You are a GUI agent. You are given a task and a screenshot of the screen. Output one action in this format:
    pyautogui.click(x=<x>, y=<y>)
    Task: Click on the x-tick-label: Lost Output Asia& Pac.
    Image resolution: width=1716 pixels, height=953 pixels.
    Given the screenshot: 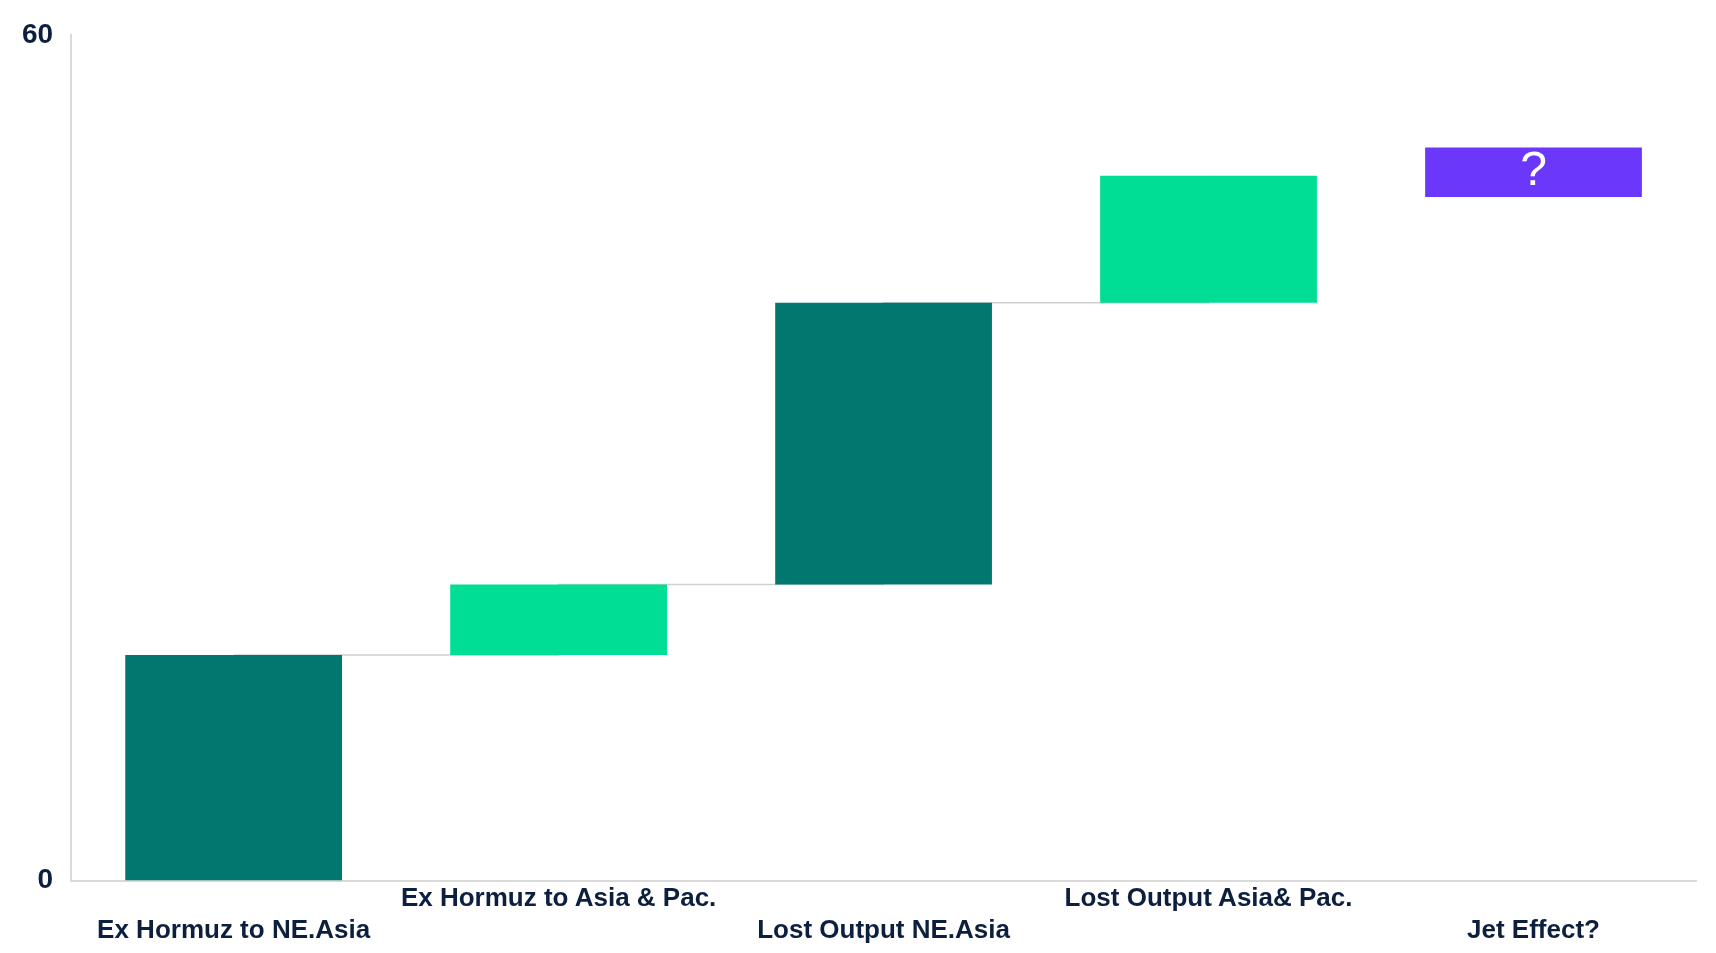 What is the action you would take?
    pyautogui.click(x=1208, y=897)
    